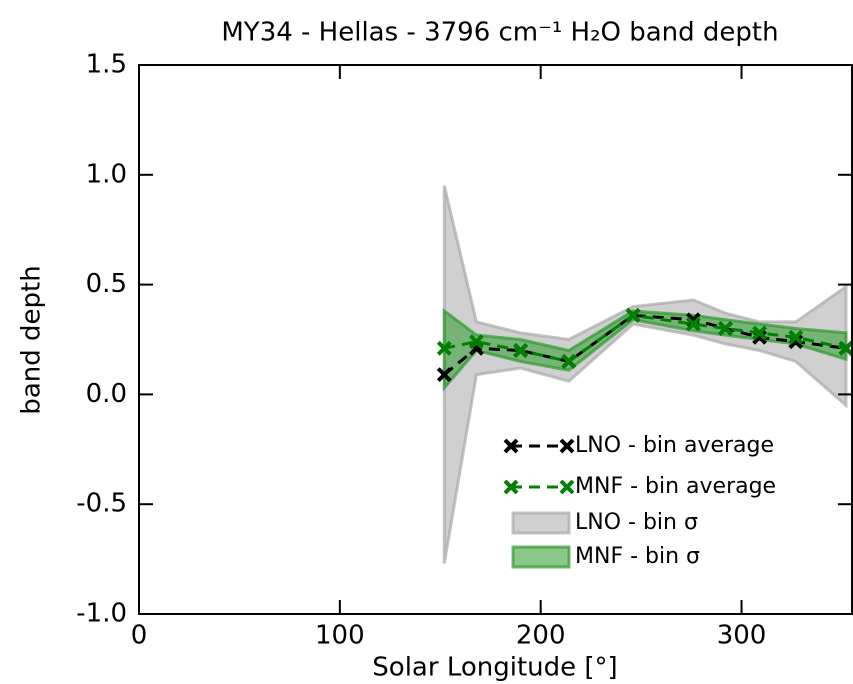 Image resolution: width=853 pixels, height=684 pixels. Describe the element at coordinates (742, 636) in the screenshot. I see `x-tick-label: 300` at that location.